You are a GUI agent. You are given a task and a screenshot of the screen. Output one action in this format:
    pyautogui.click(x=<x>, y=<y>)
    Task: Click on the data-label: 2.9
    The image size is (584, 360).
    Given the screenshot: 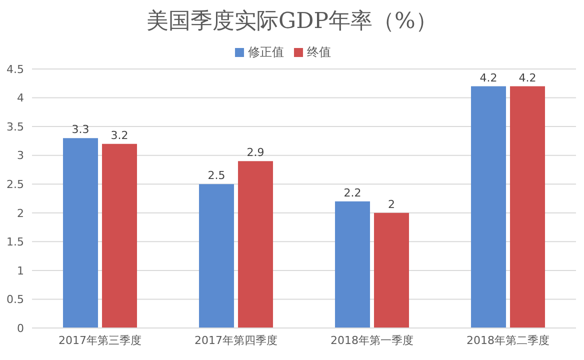 What is the action you would take?
    pyautogui.click(x=255, y=153)
    